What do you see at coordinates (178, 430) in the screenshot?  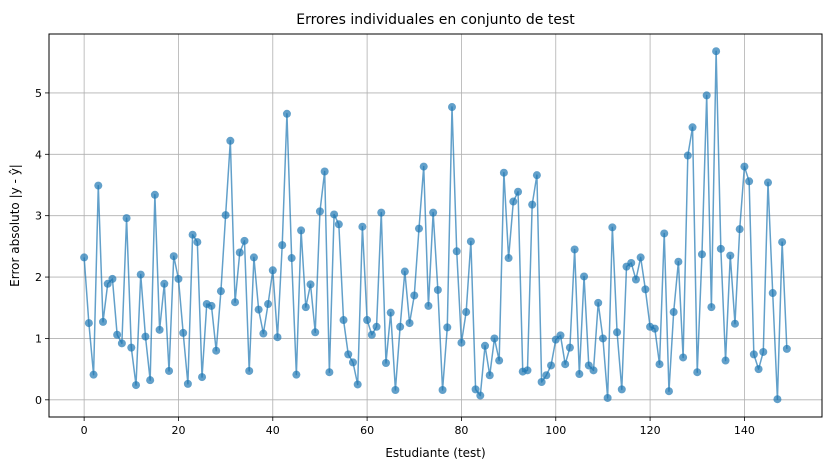 I see `x-tick-label: 20` at bounding box center [178, 430].